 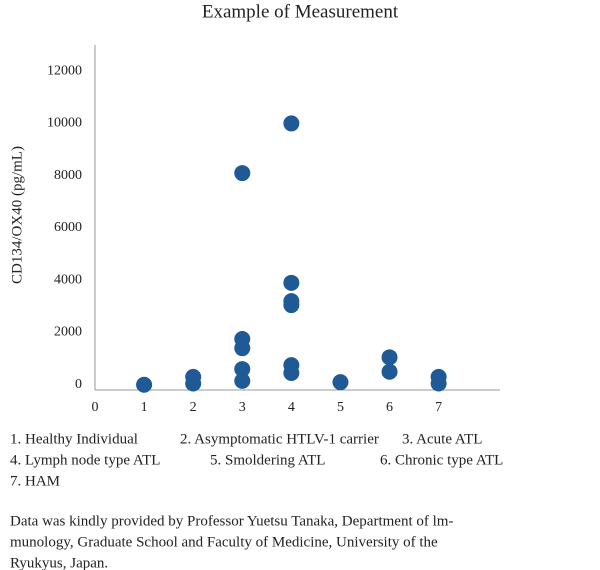 I want to click on x-tick-label: 1, so click(x=144, y=407).